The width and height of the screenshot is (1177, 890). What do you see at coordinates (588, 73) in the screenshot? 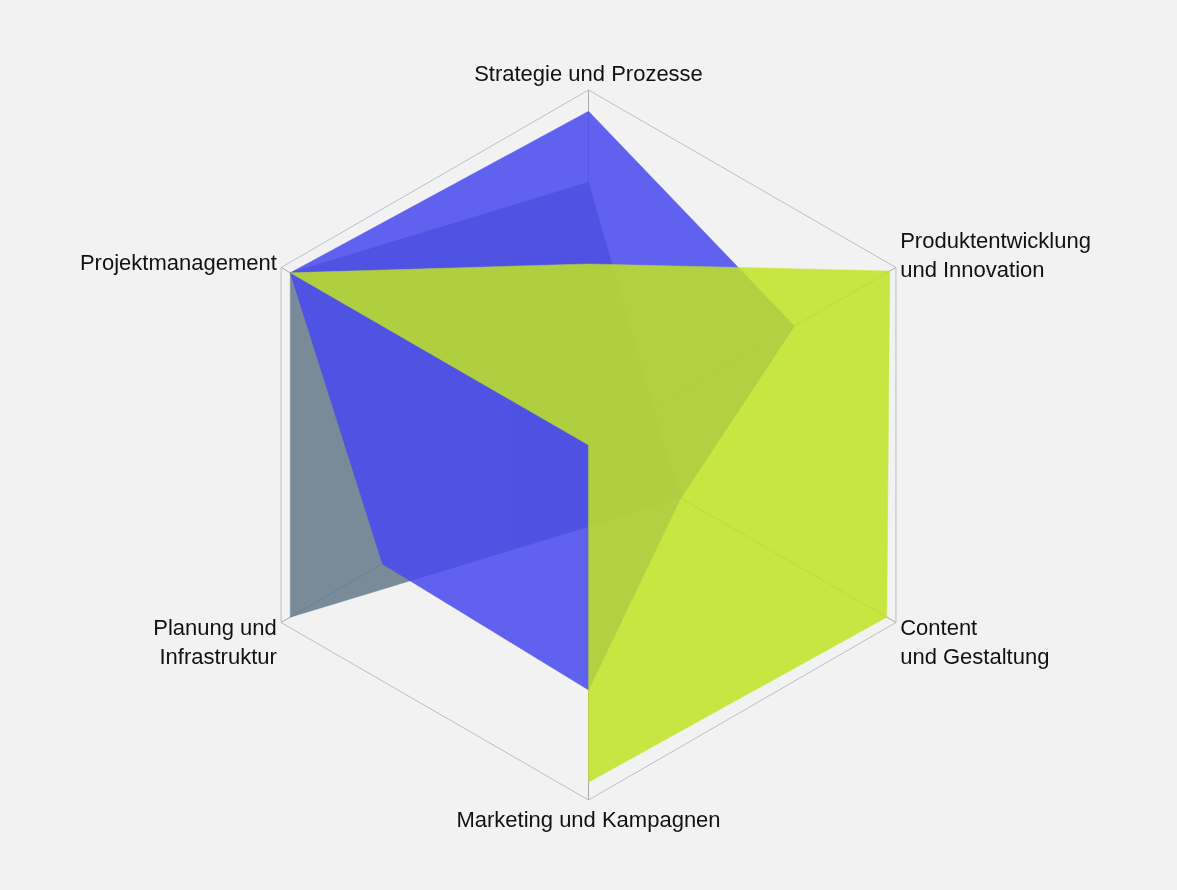
I see `spoke-label: Strategie und Prozesse` at bounding box center [588, 73].